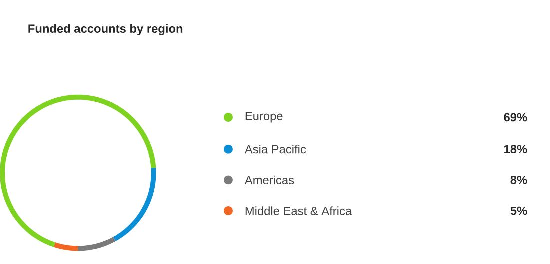  Describe the element at coordinates (264, 117) in the screenshot. I see `legend-label: Europe` at that location.